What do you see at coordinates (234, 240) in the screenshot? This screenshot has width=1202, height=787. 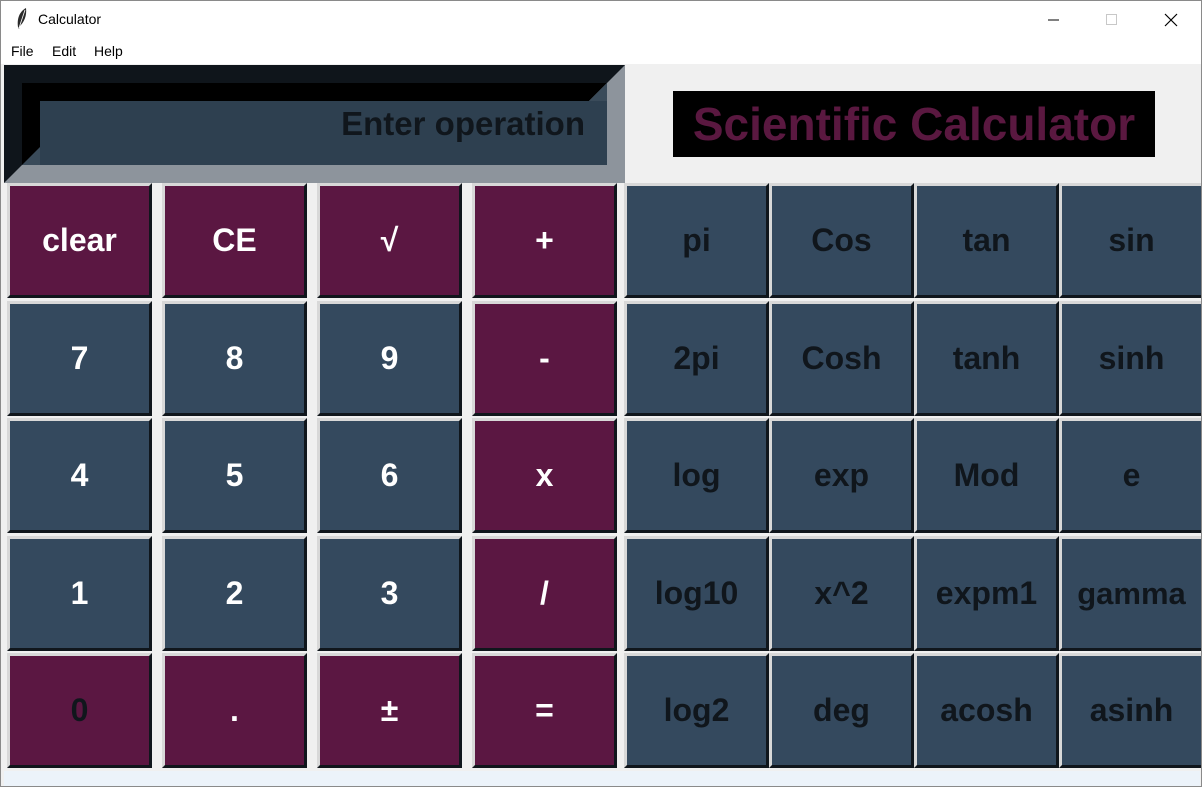 I see `ce-button: CE` at bounding box center [234, 240].